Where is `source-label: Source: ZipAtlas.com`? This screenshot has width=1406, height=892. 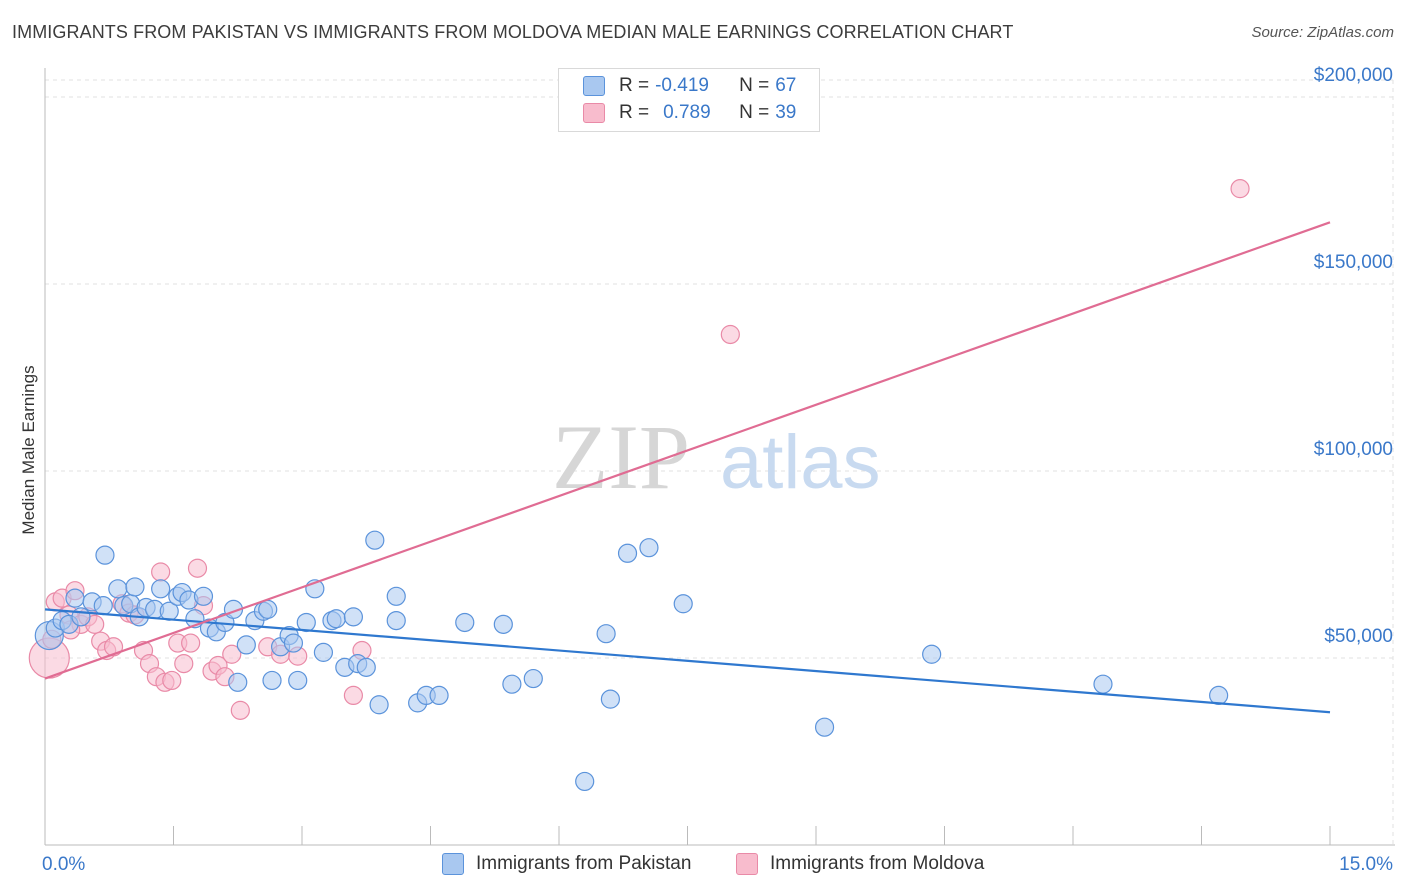
source-label: Source: ZipAtlas.com is located at coordinates (1322, 32).